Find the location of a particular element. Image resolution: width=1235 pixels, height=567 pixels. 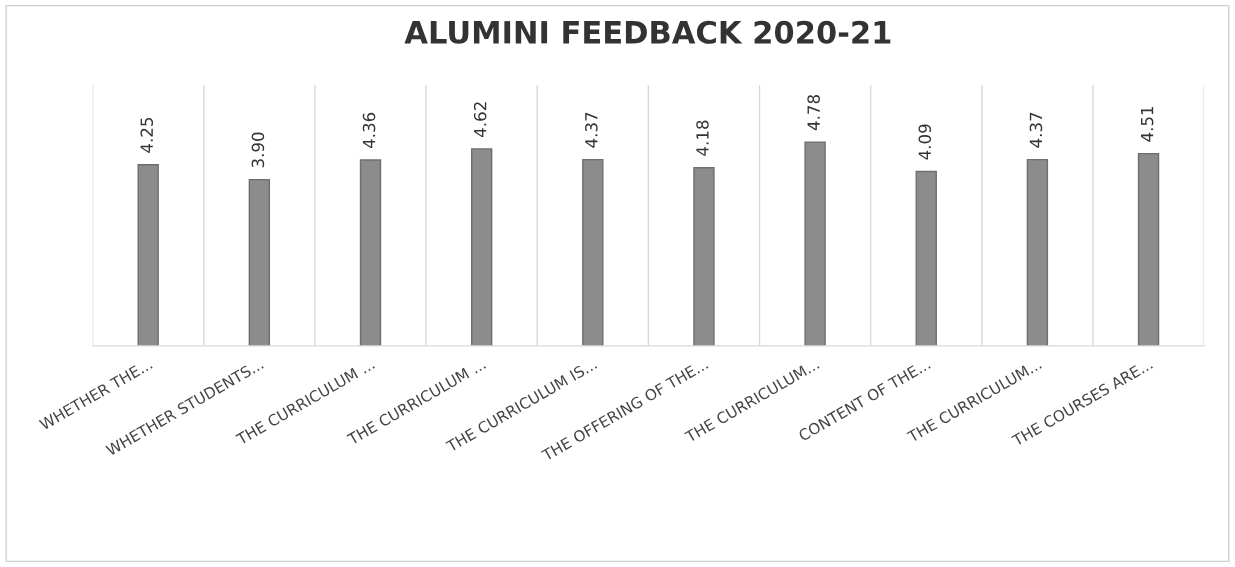

data-label: 4.78 is located at coordinates (813, 113).